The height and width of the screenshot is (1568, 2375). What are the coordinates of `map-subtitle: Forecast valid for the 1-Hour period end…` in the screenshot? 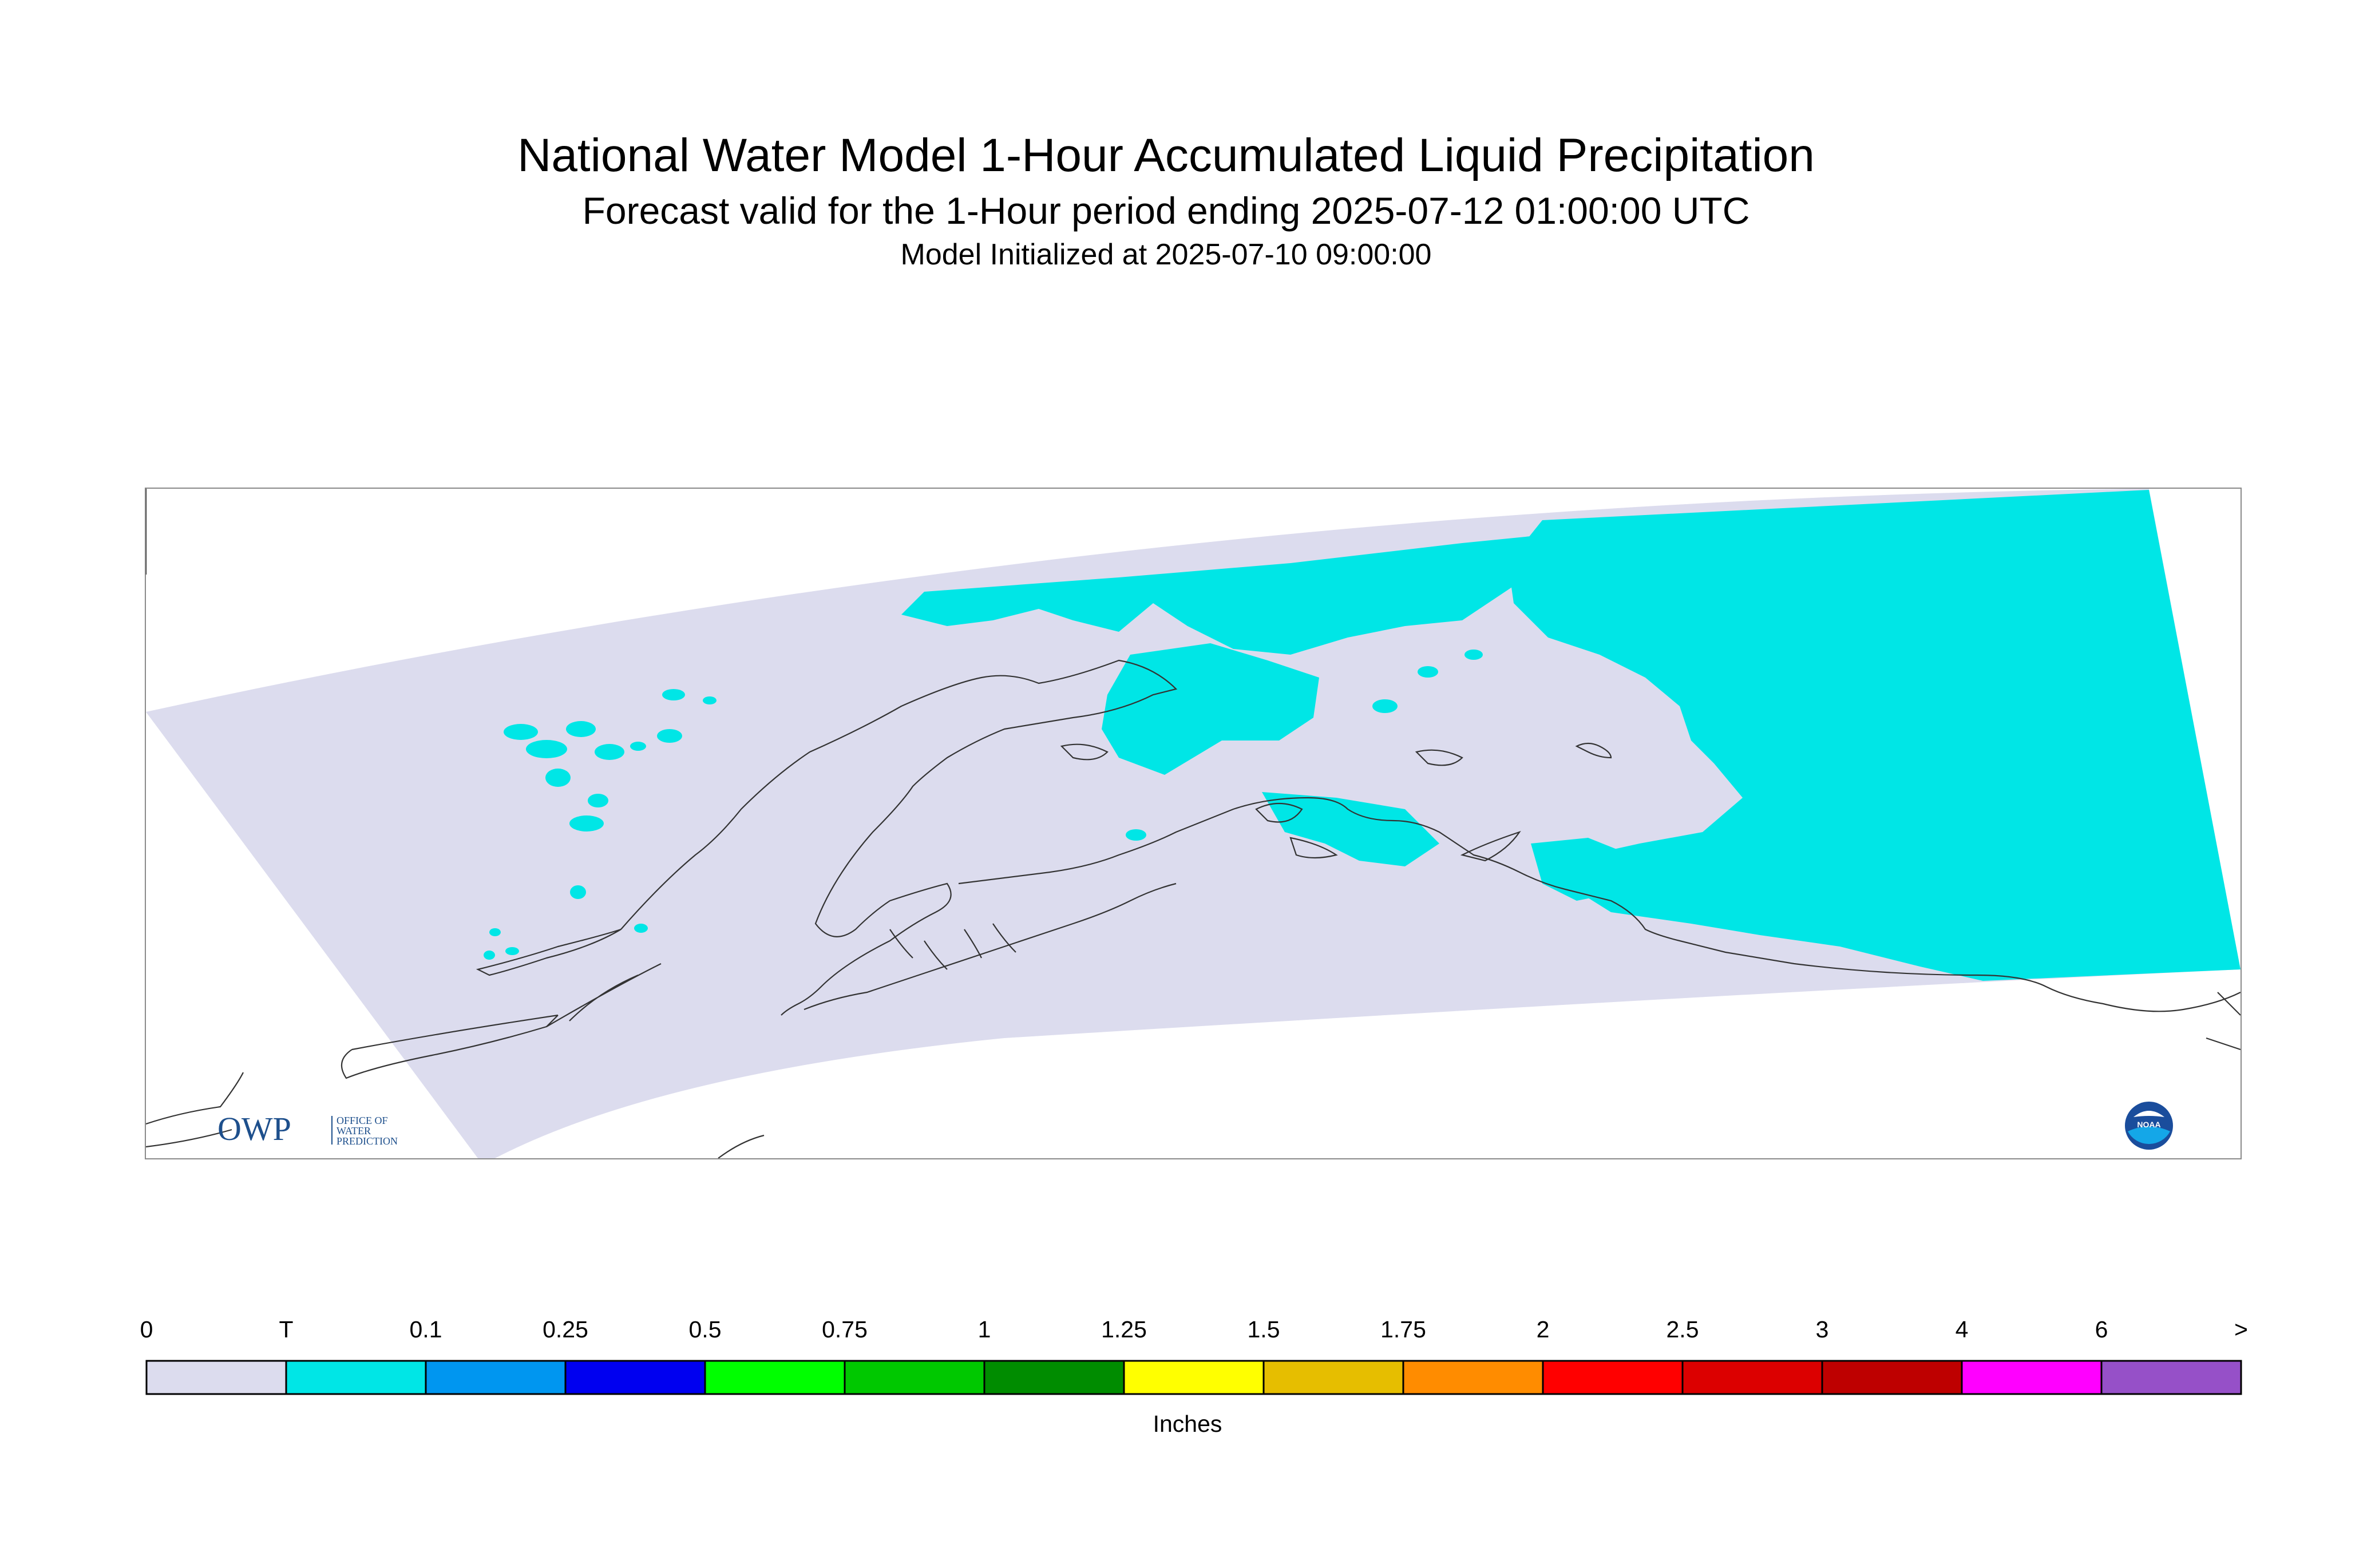 It's located at (1166, 210).